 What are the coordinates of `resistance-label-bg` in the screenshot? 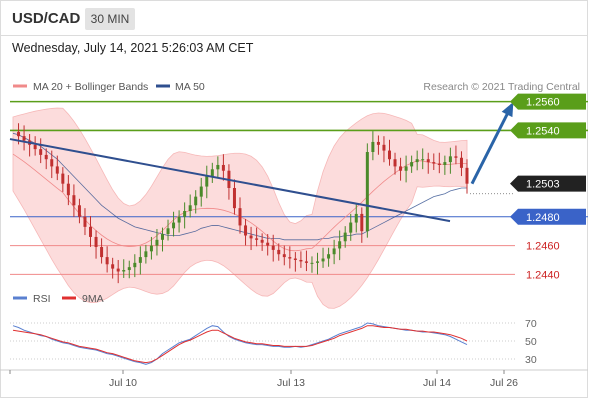 It's located at (548, 130).